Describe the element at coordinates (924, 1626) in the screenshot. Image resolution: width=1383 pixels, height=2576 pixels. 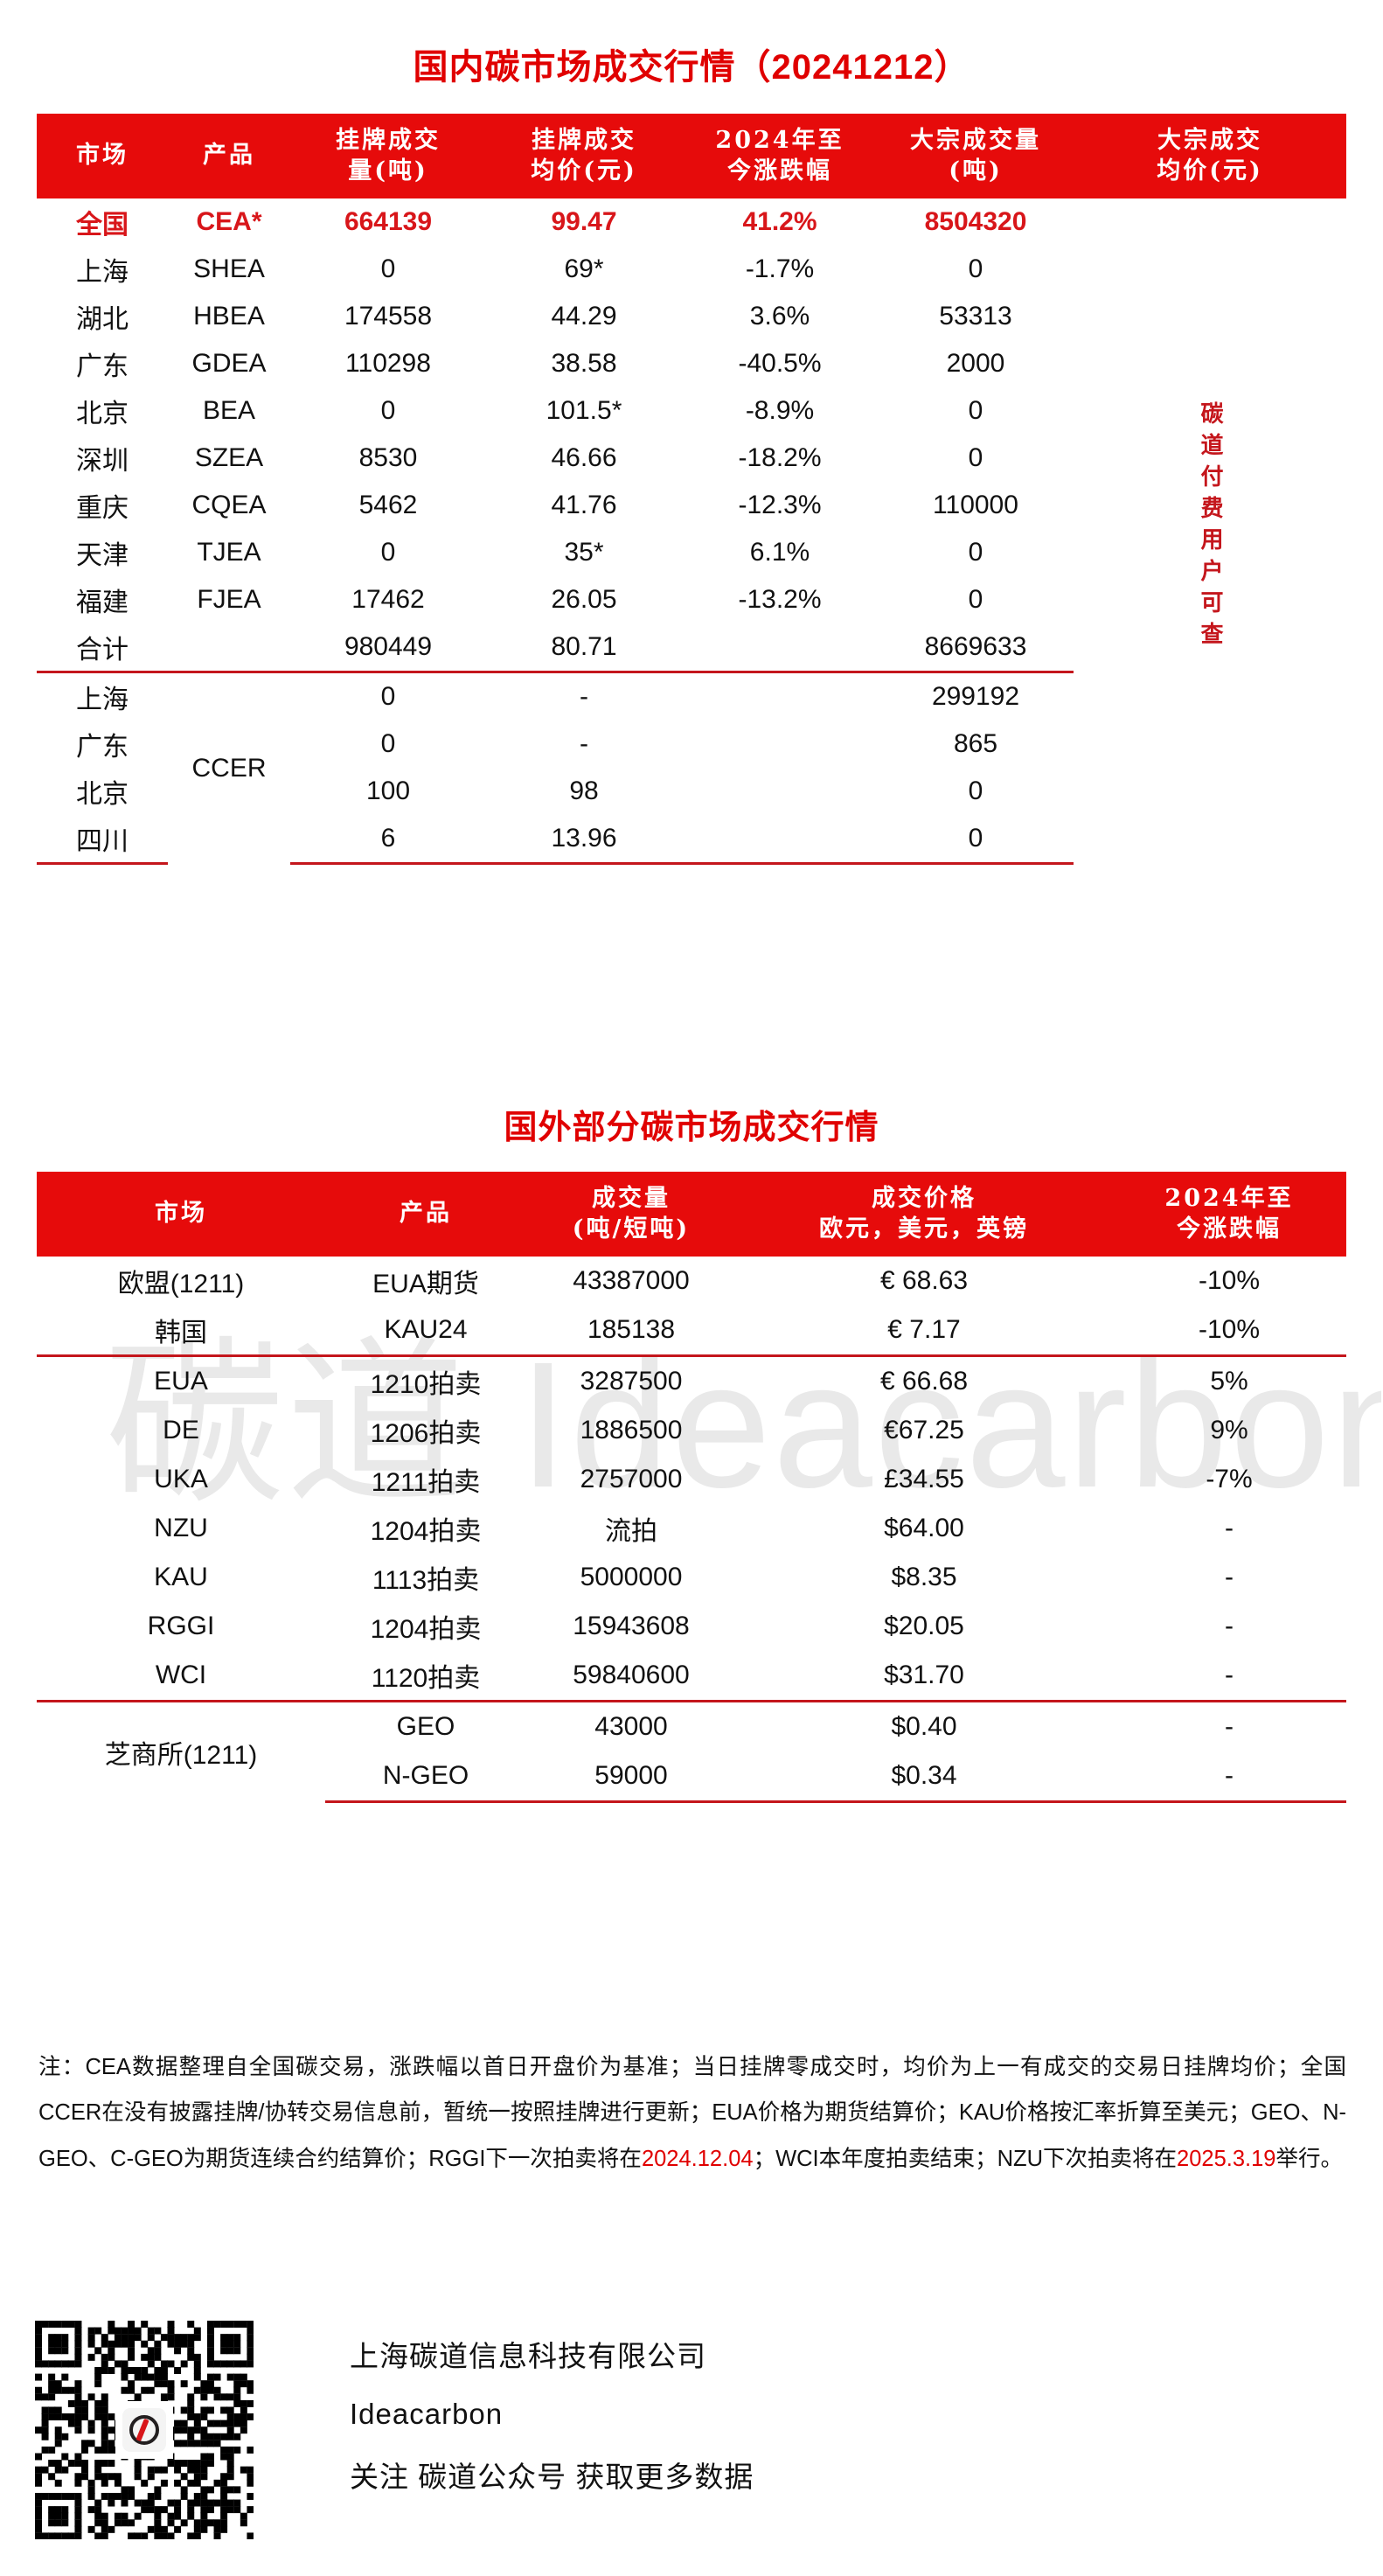
I see `cell-price: $20.05` at that location.